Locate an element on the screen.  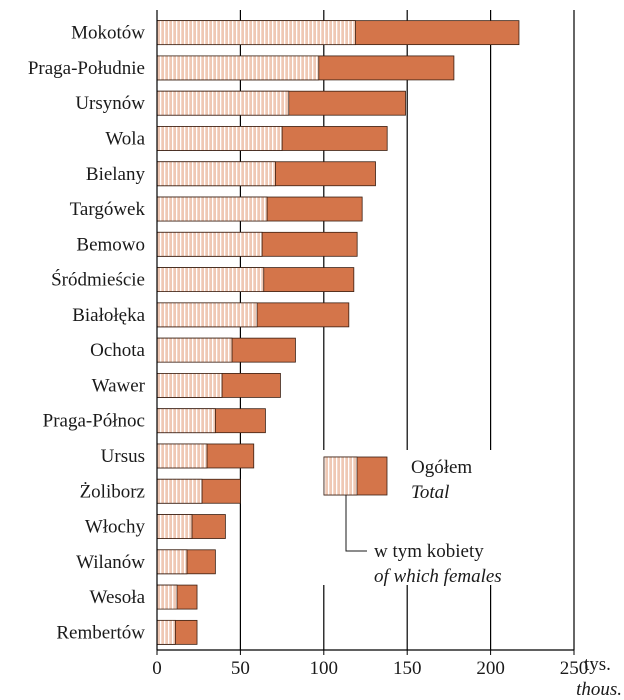
category-label: Mokotów is located at coordinates (108, 33).